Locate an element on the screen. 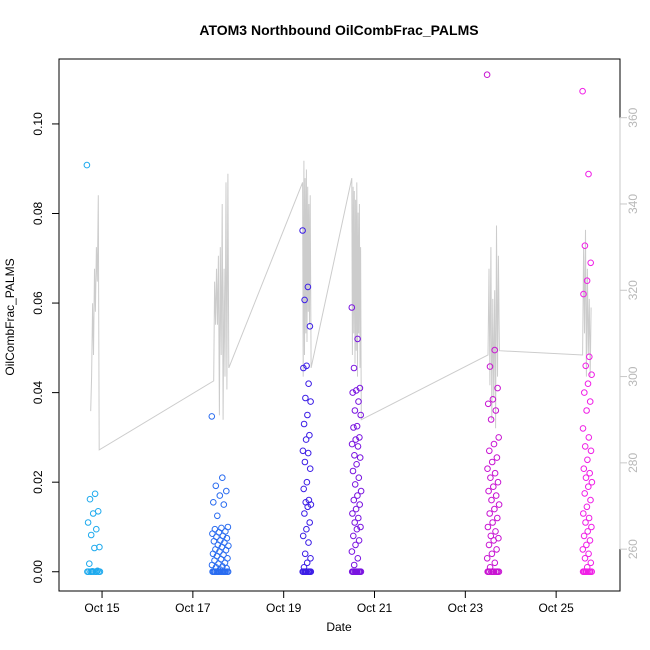 The height and width of the screenshot is (650, 650). x-tick-label: Oct 15 is located at coordinates (102, 608).